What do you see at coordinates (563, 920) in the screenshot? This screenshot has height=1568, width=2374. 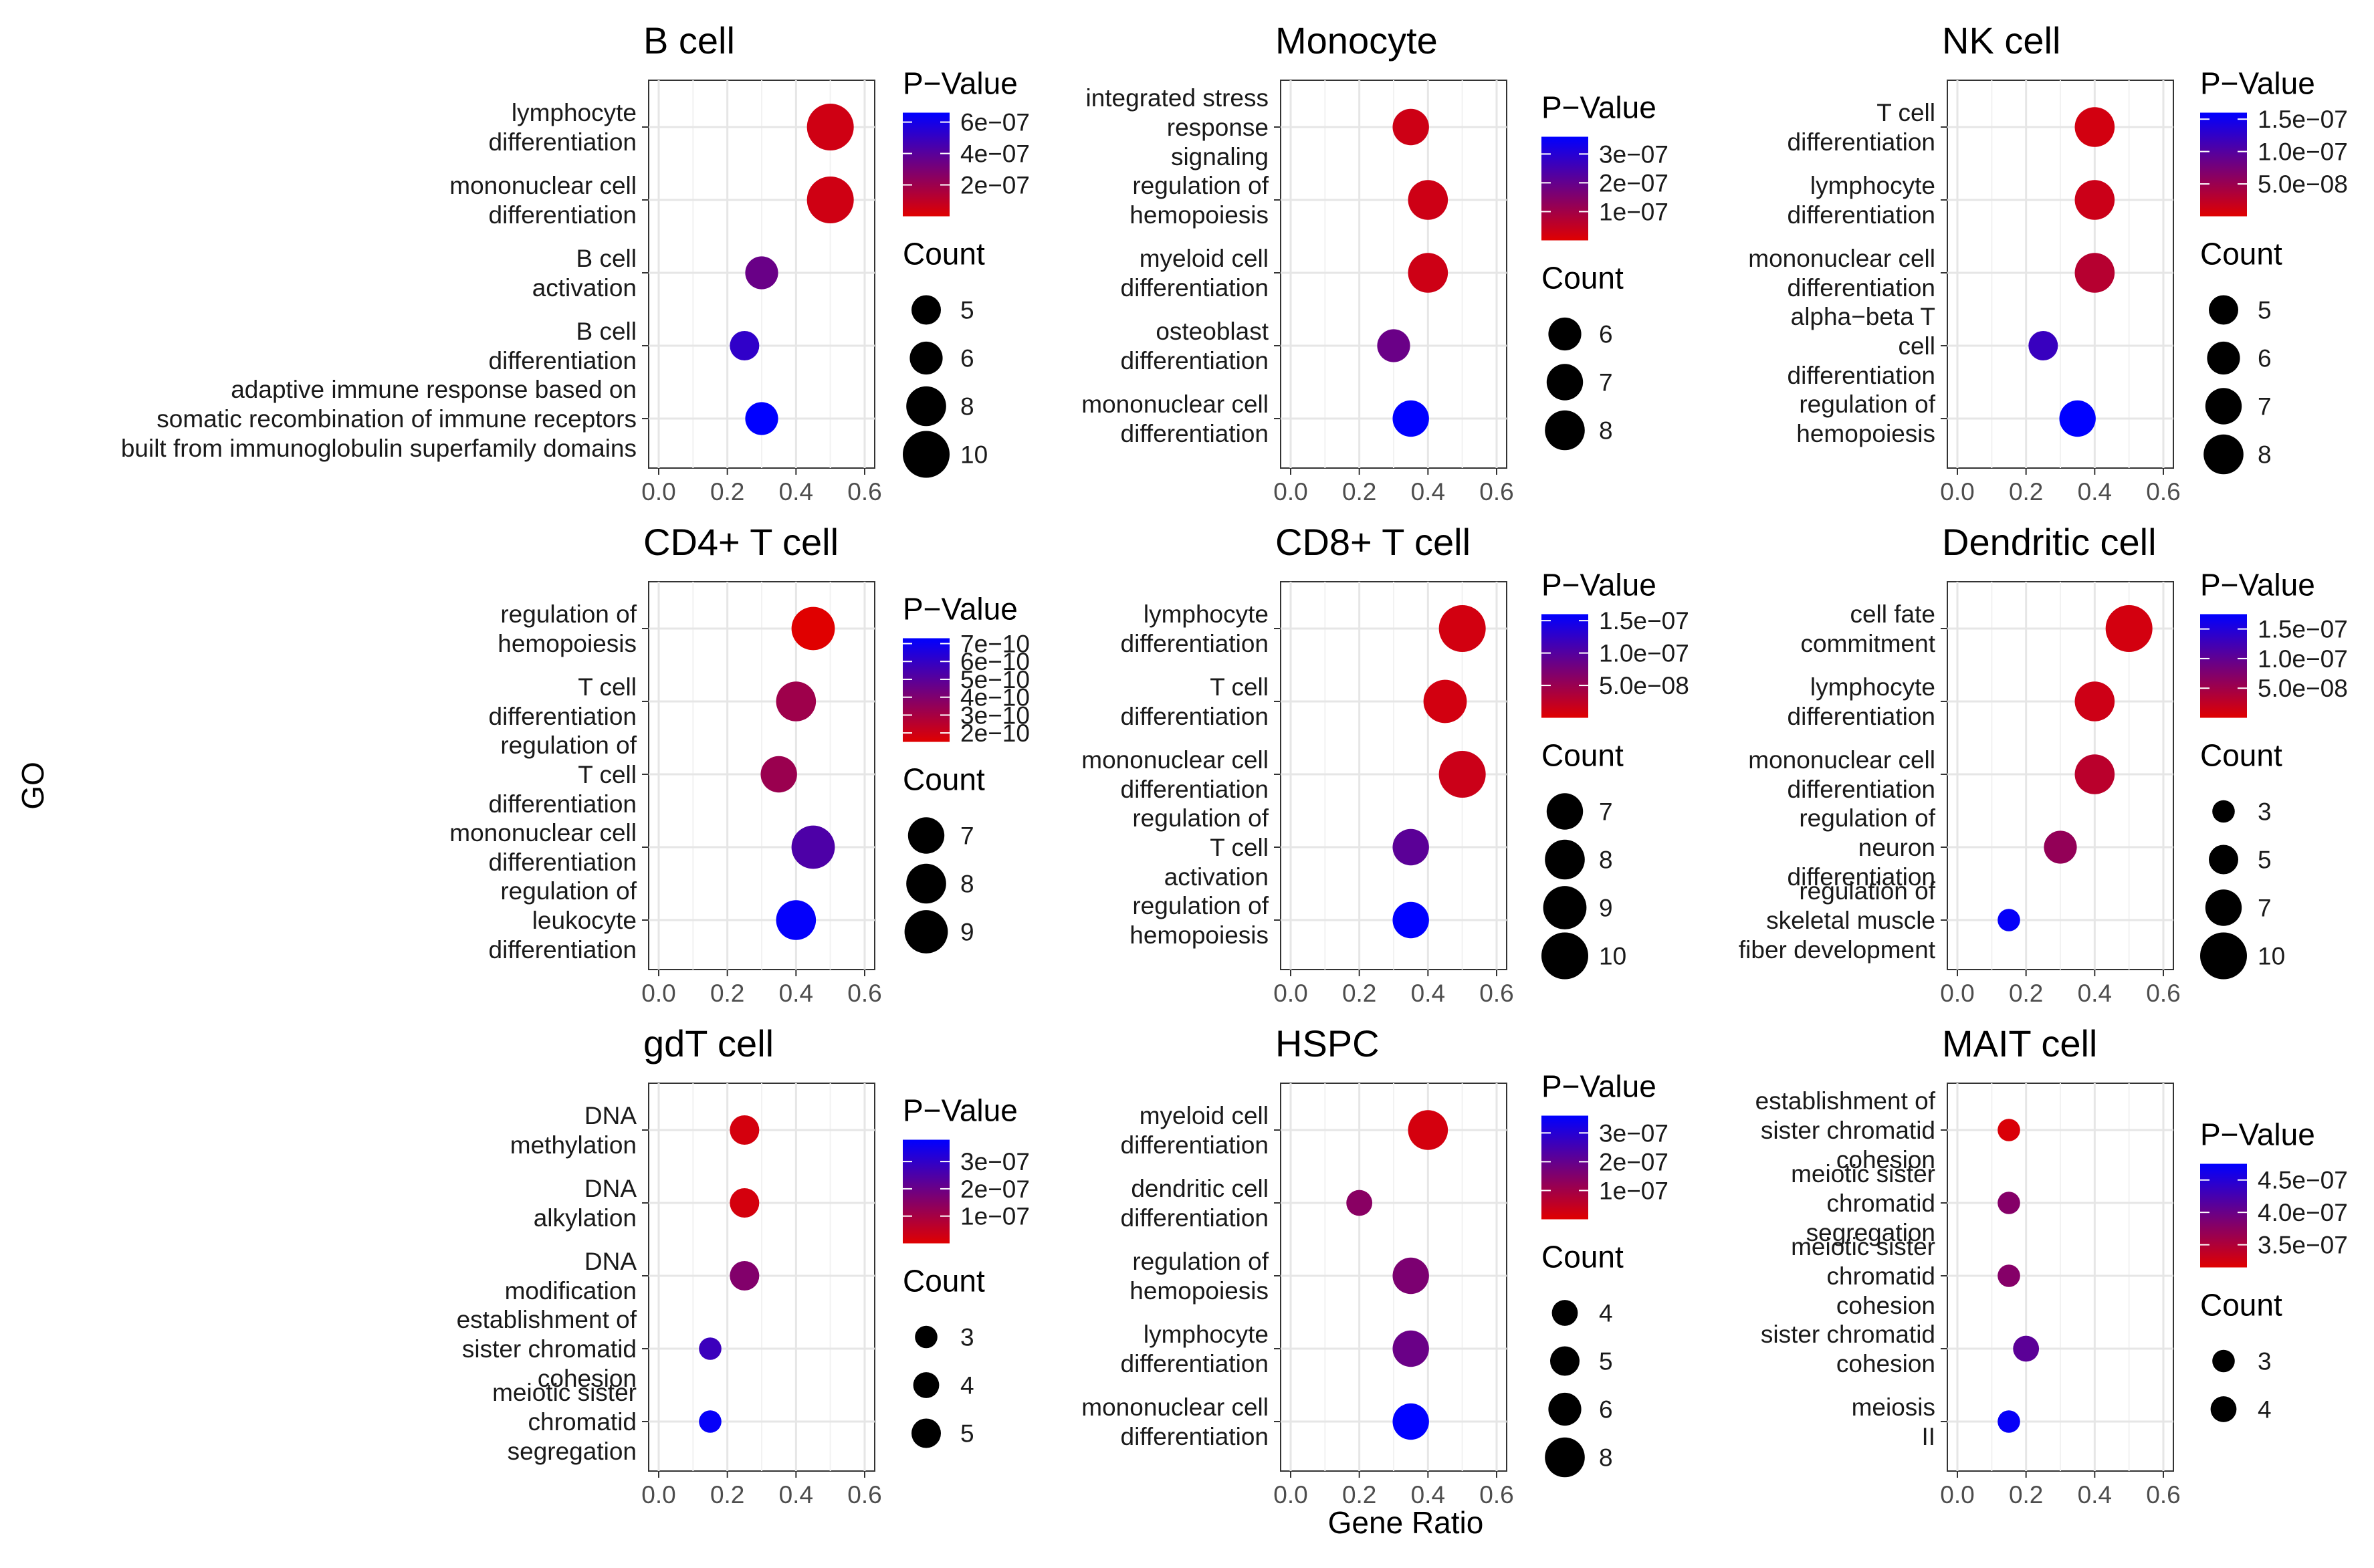 I see `term-label: regulation of leukocyte differentiation` at bounding box center [563, 920].